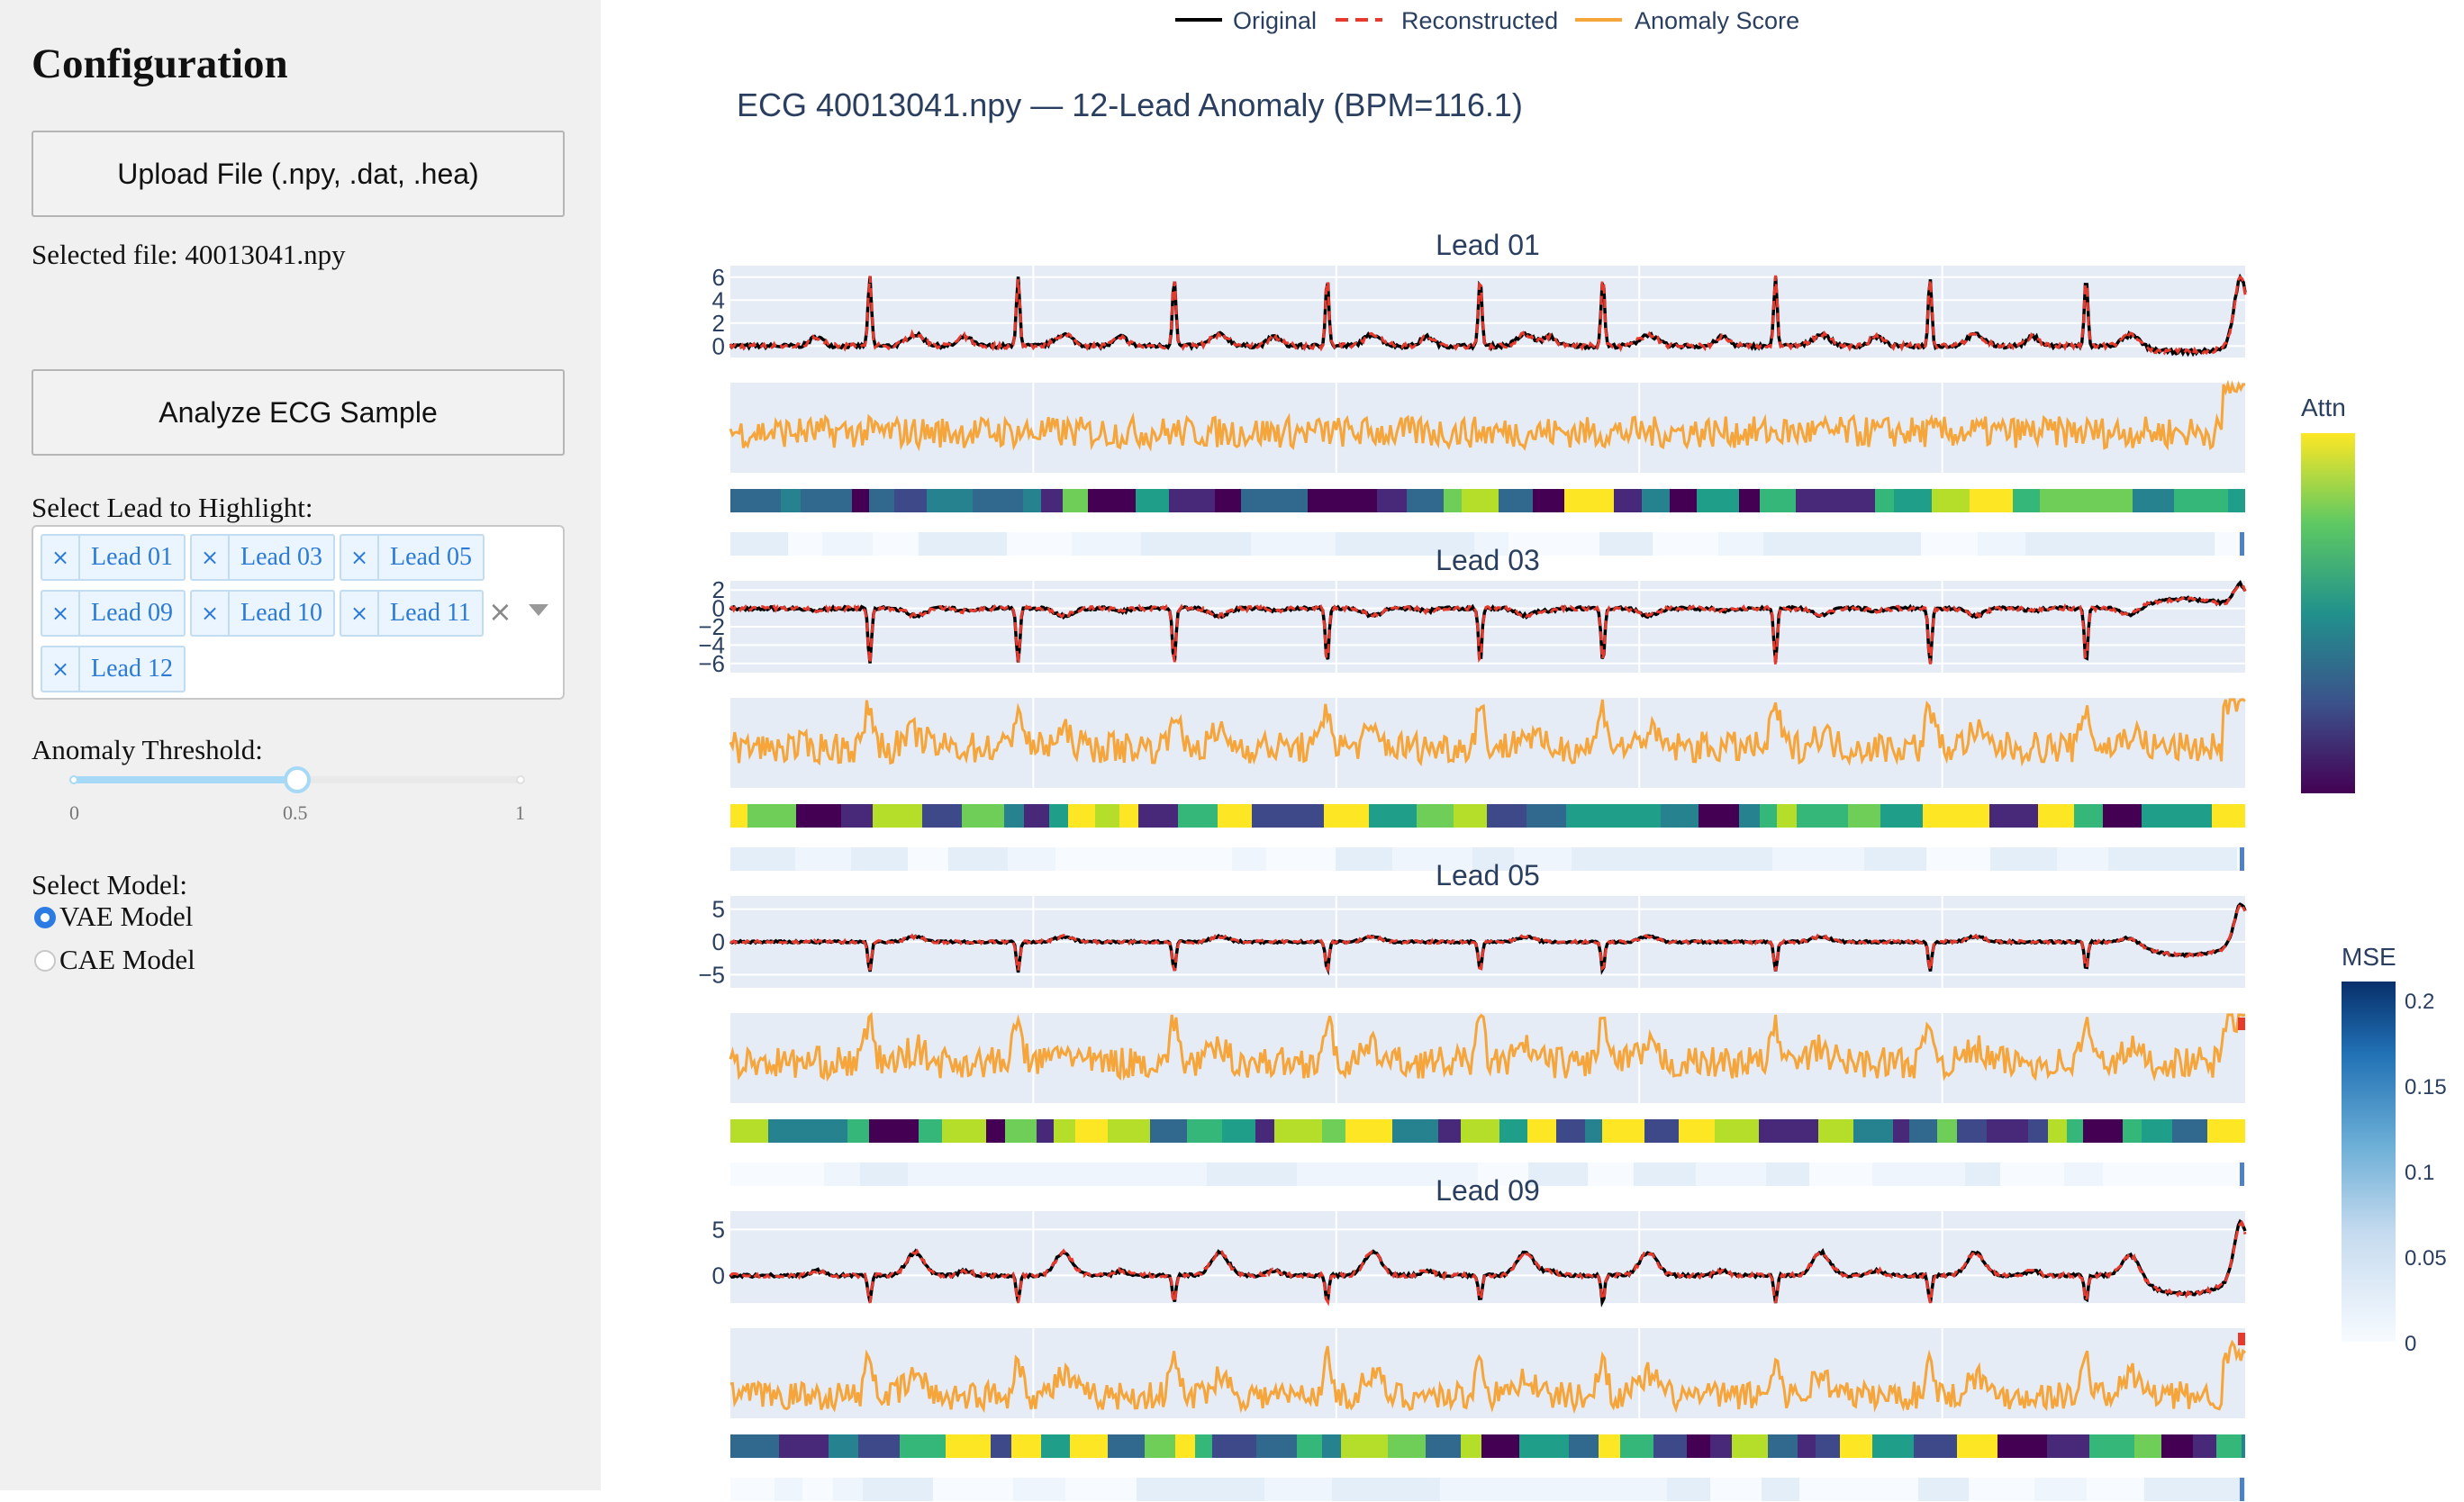  I want to click on y-tick-label: 6, so click(719, 277).